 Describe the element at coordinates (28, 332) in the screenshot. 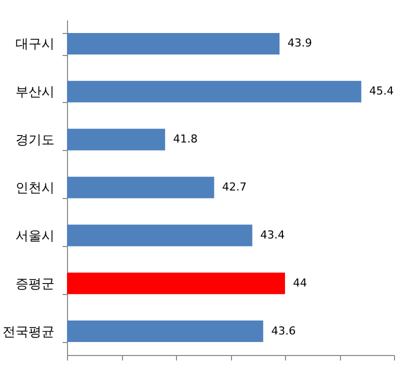

I see `y-tick-label: 전국평균` at that location.